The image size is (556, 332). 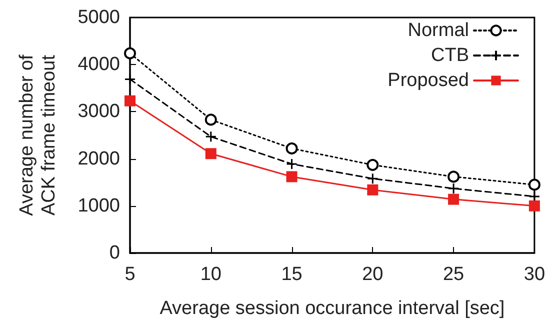 I want to click on x-axis-title: Average session occurance interval [sec], so click(x=332, y=308).